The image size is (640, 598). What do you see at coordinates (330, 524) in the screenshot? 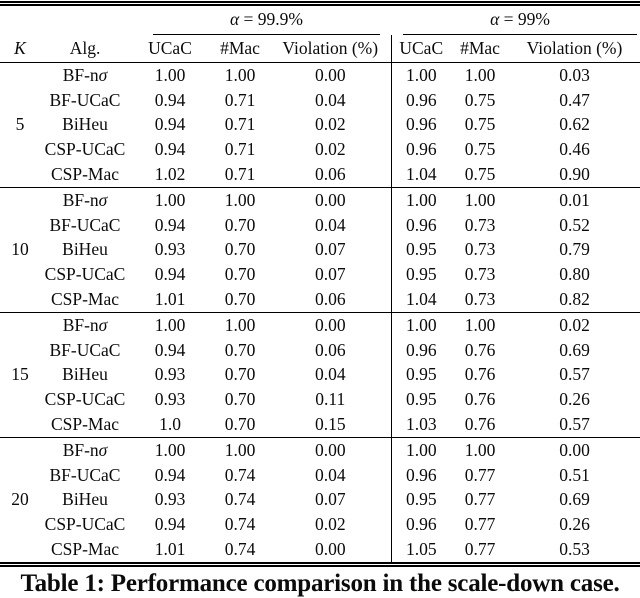
I see `value-cell: 0.02` at bounding box center [330, 524].